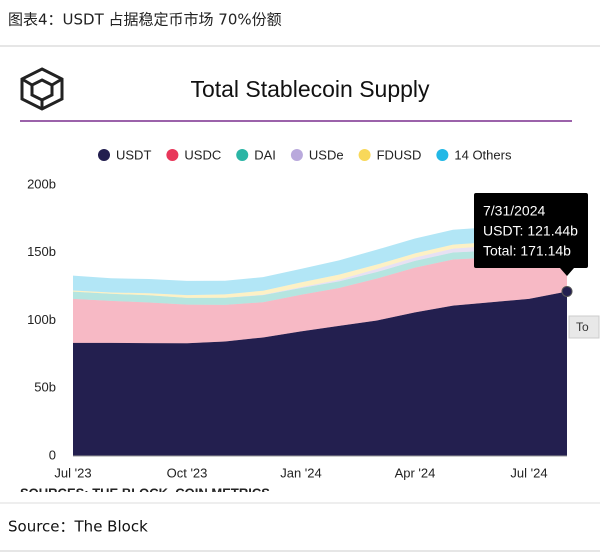 This screenshot has height=555, width=600. I want to click on tooltip-text: 7/31/2024, so click(514, 211).